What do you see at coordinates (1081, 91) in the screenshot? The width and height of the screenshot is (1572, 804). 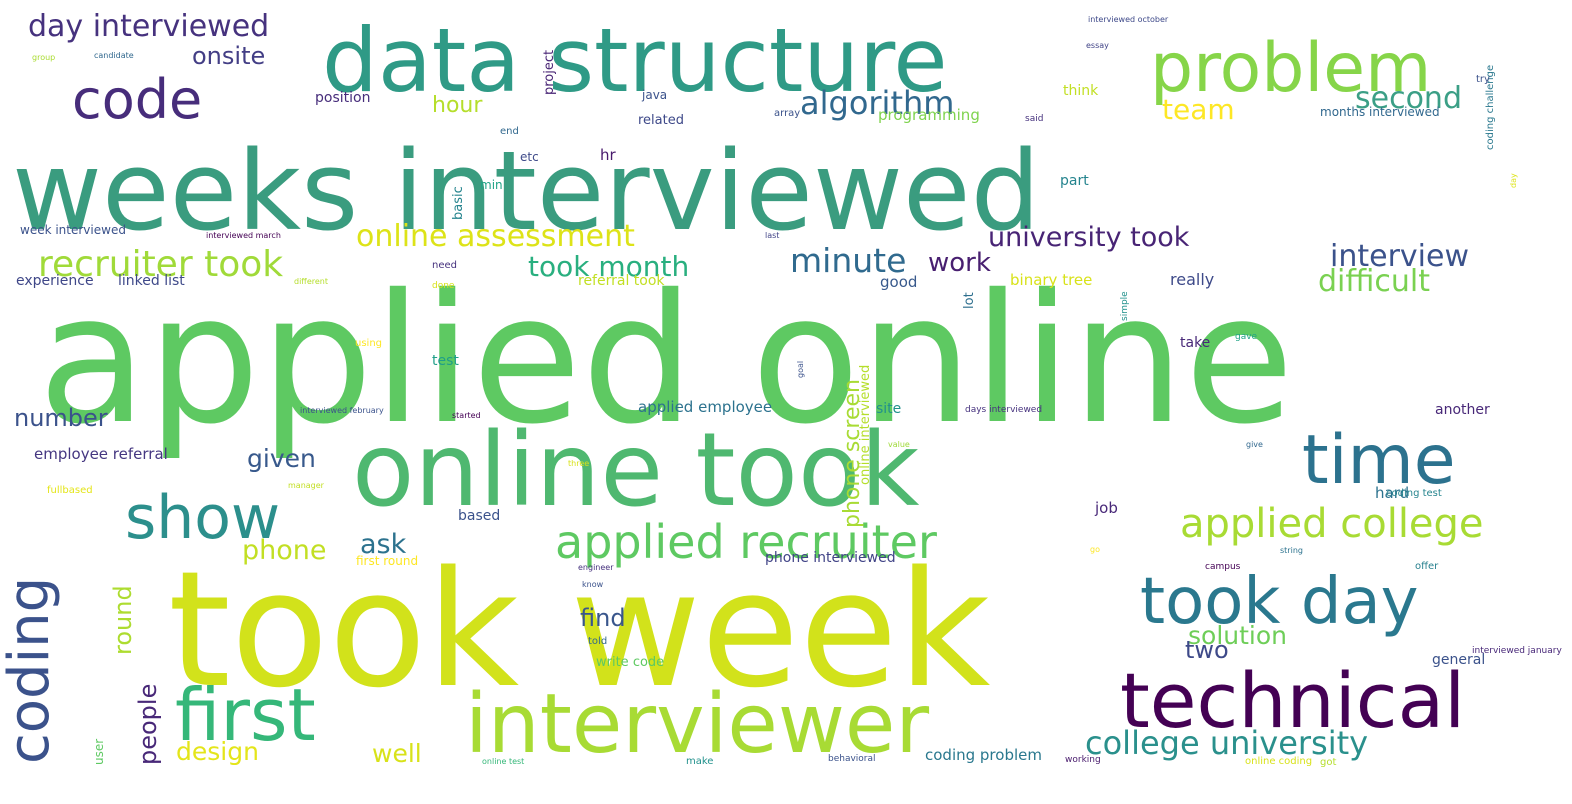 I see `word-think: think` at bounding box center [1081, 91].